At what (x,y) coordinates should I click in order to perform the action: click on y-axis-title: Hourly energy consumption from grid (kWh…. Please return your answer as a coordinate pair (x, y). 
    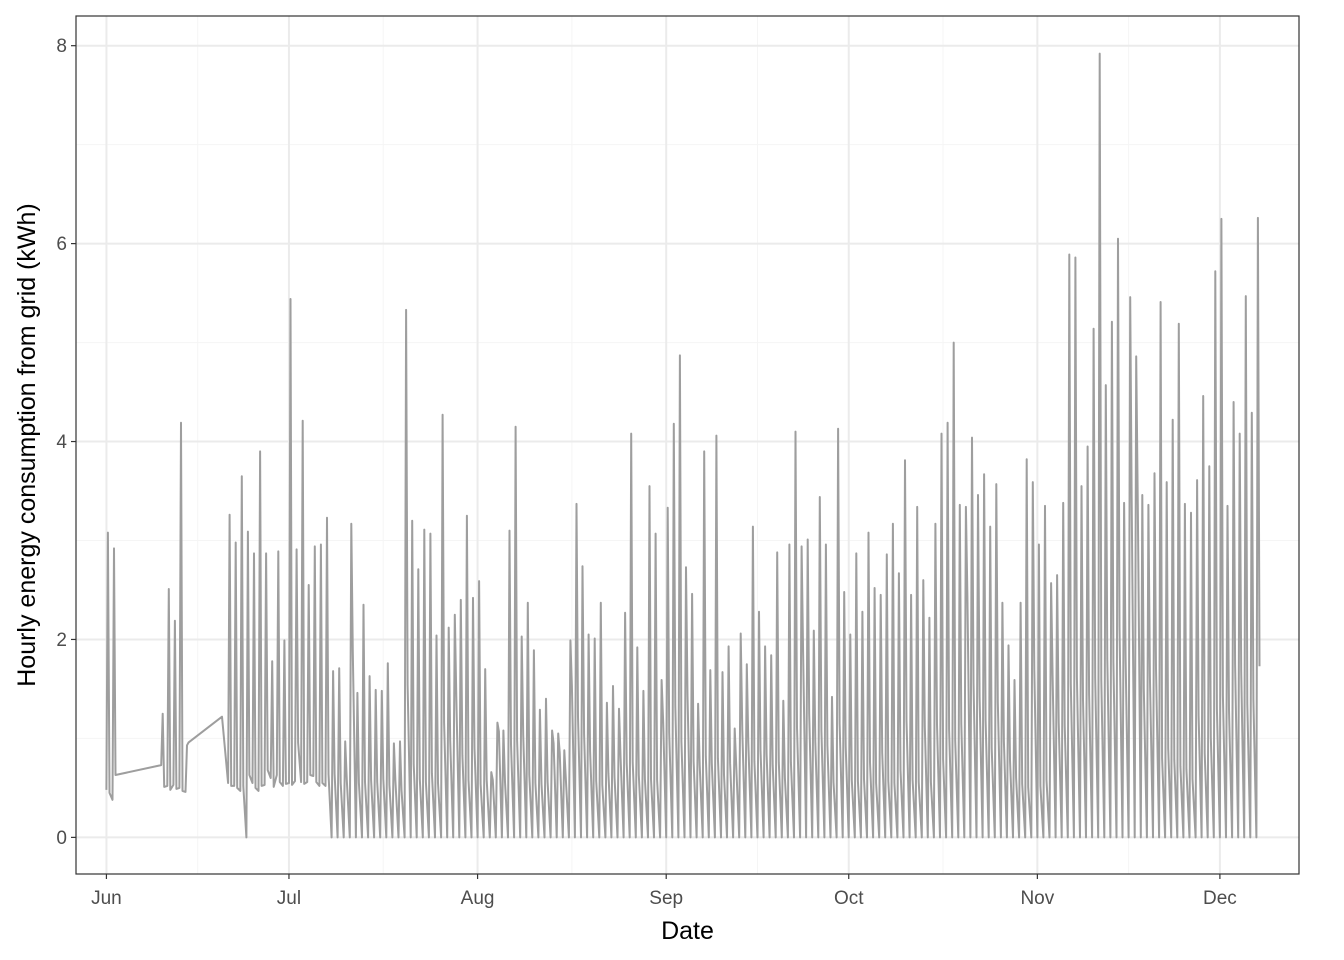
    Looking at the image, I should click on (27, 445).